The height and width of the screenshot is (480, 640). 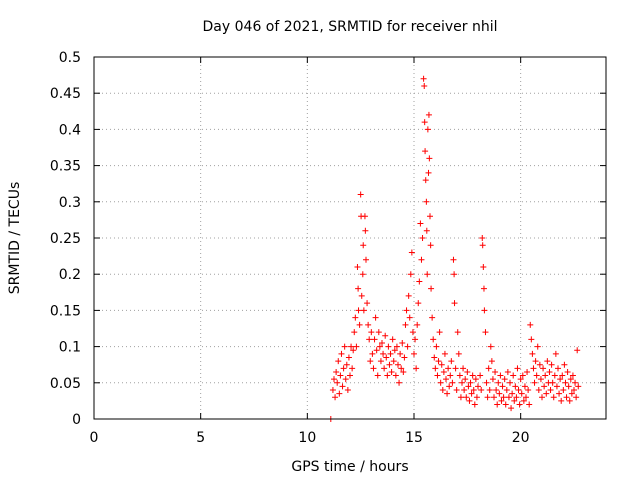 I want to click on y-tick-label: 0, so click(x=76, y=420).